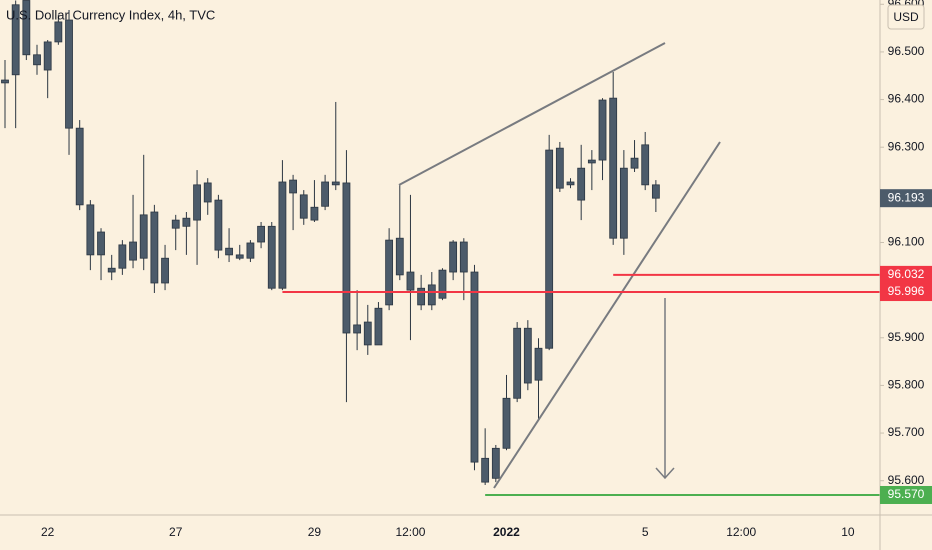 The image size is (932, 550). I want to click on x-tick-label: 10, so click(848, 532).